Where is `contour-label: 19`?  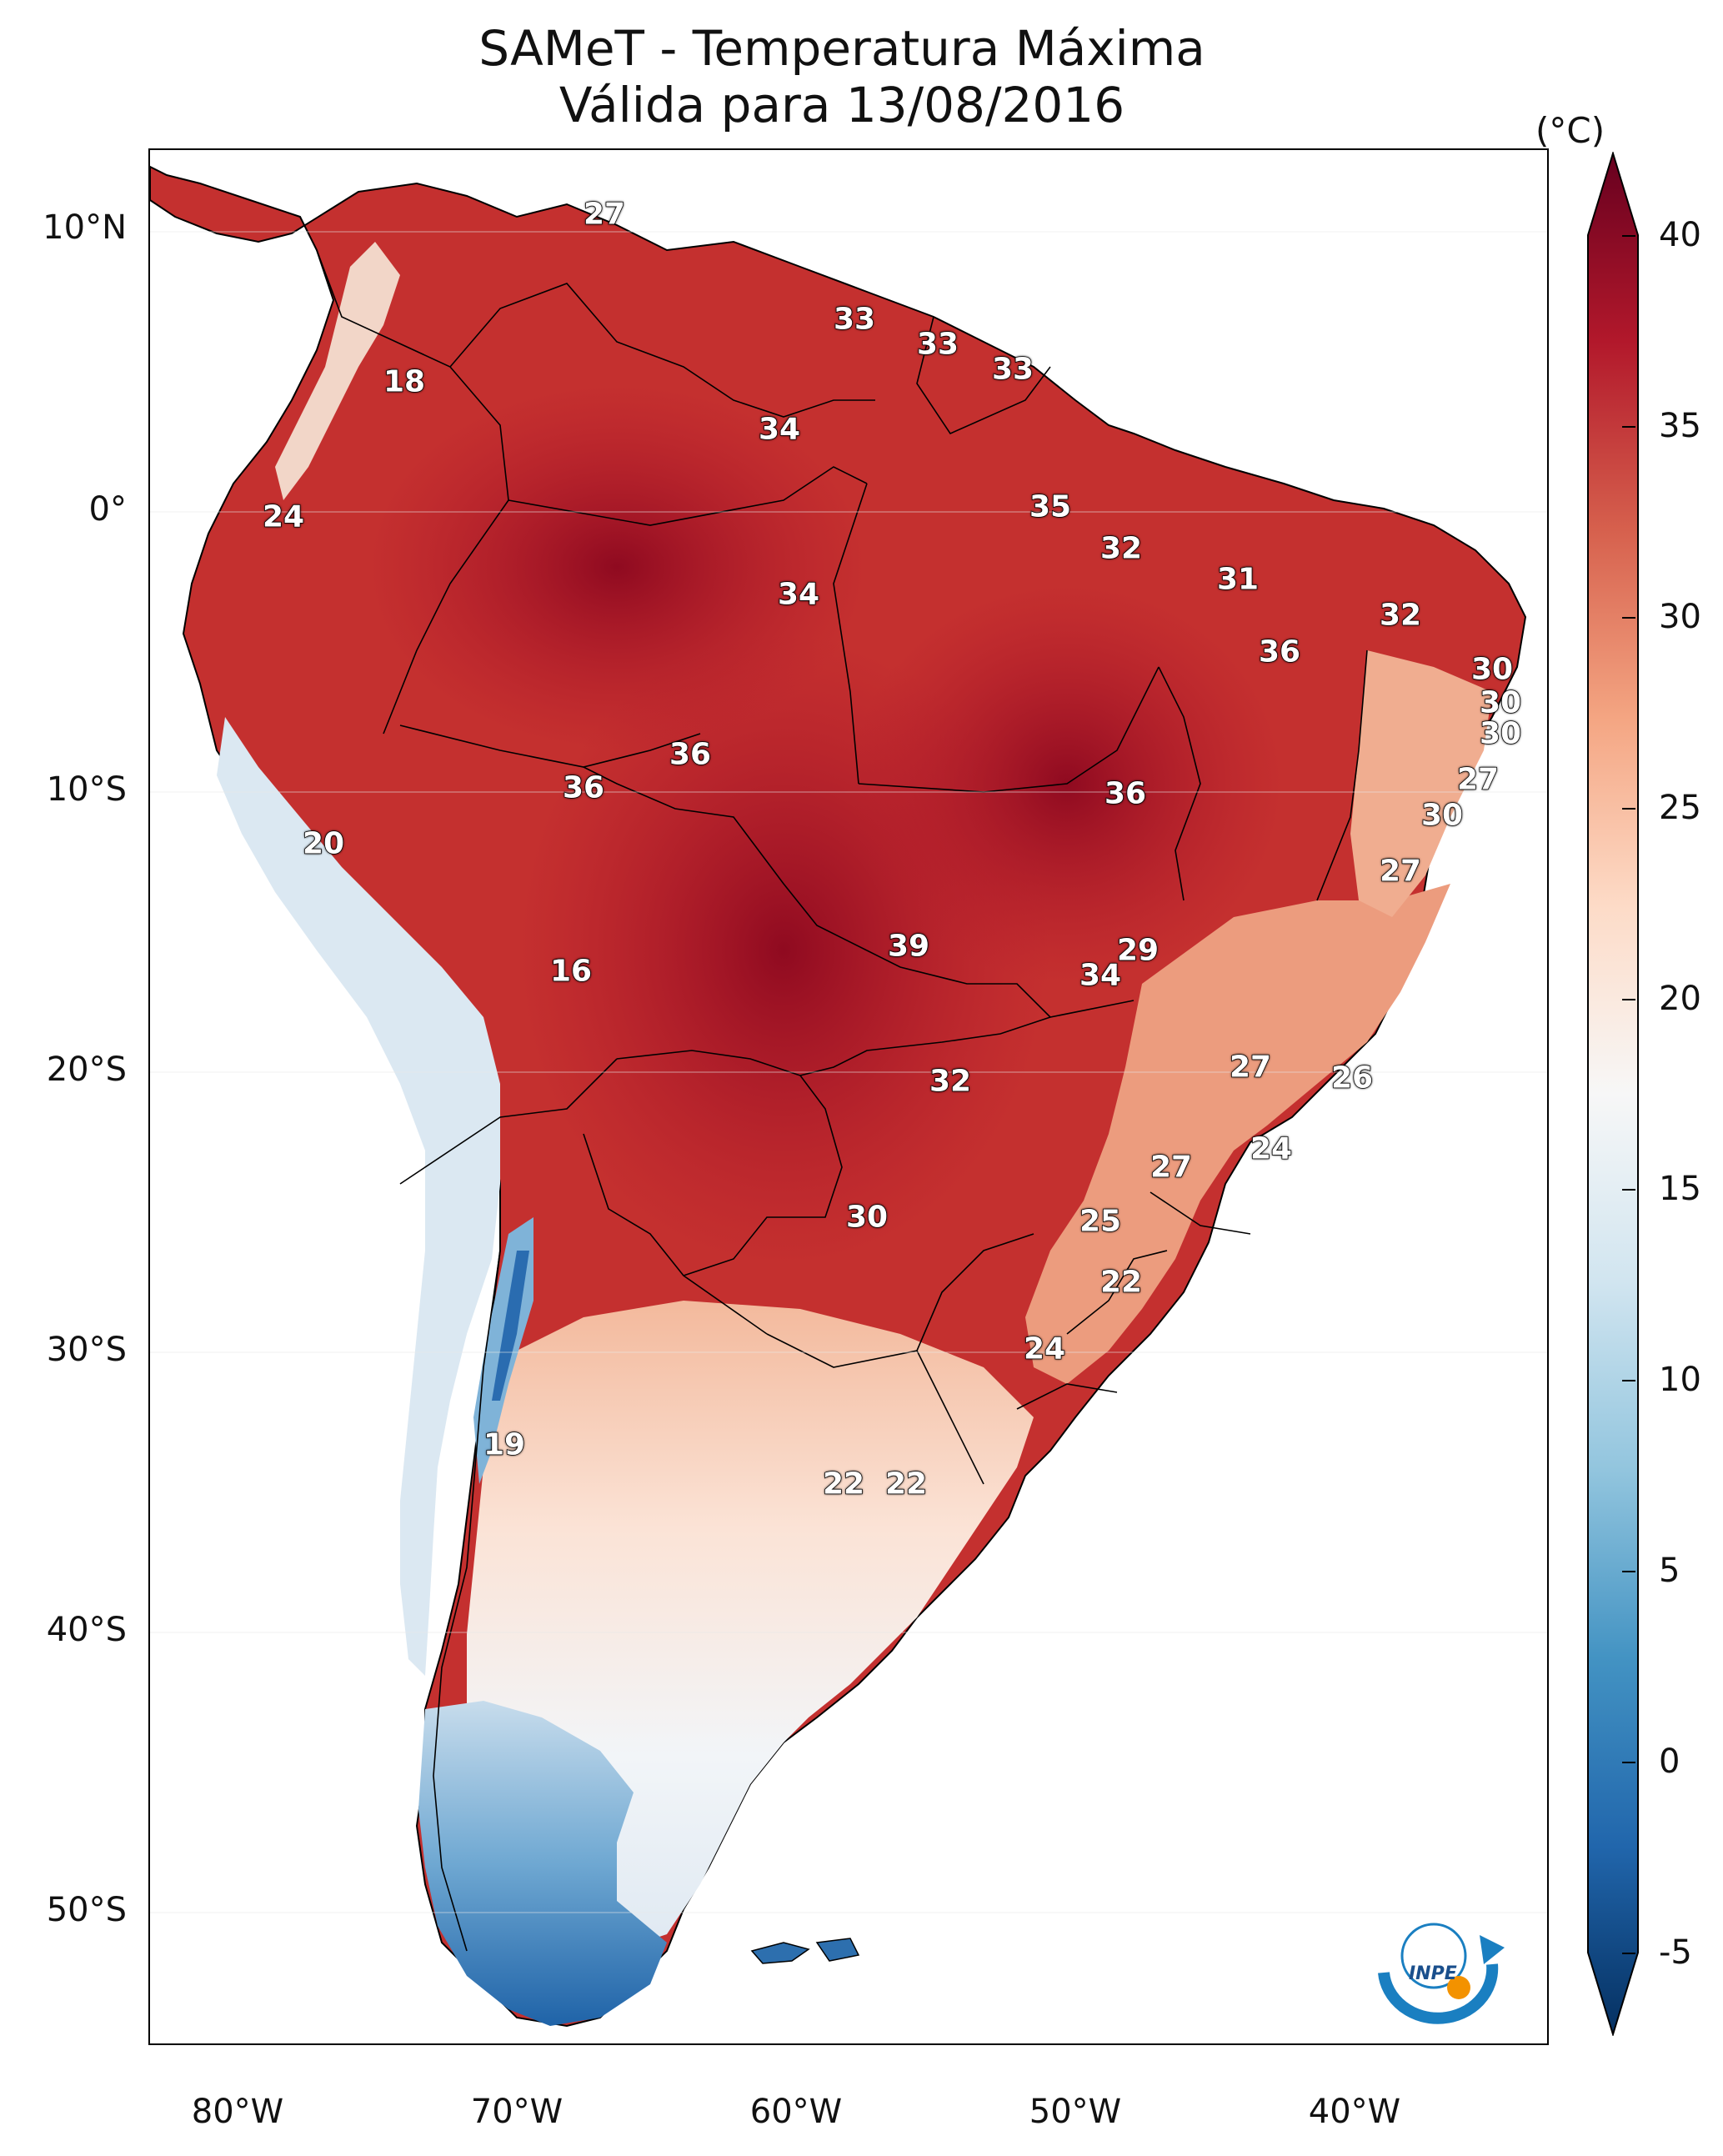
contour-label: 19 is located at coordinates (505, 1445).